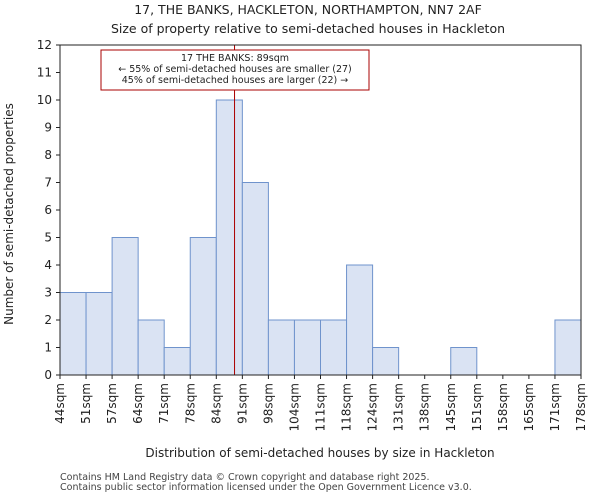 Image resolution: width=600 pixels, height=500 pixels. Describe the element at coordinates (399, 407) in the screenshot. I see `x-tick-label: 131sqm` at that location.